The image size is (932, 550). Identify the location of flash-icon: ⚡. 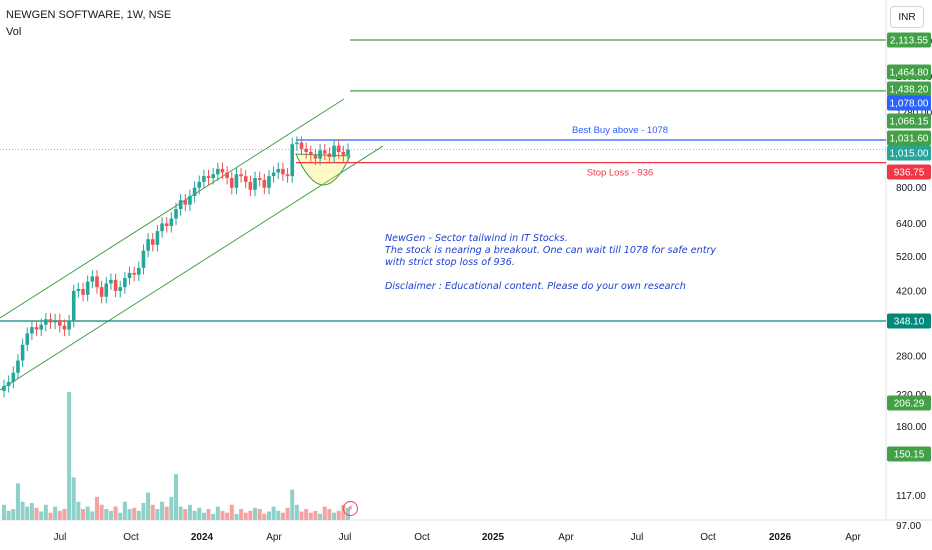
(350, 508).